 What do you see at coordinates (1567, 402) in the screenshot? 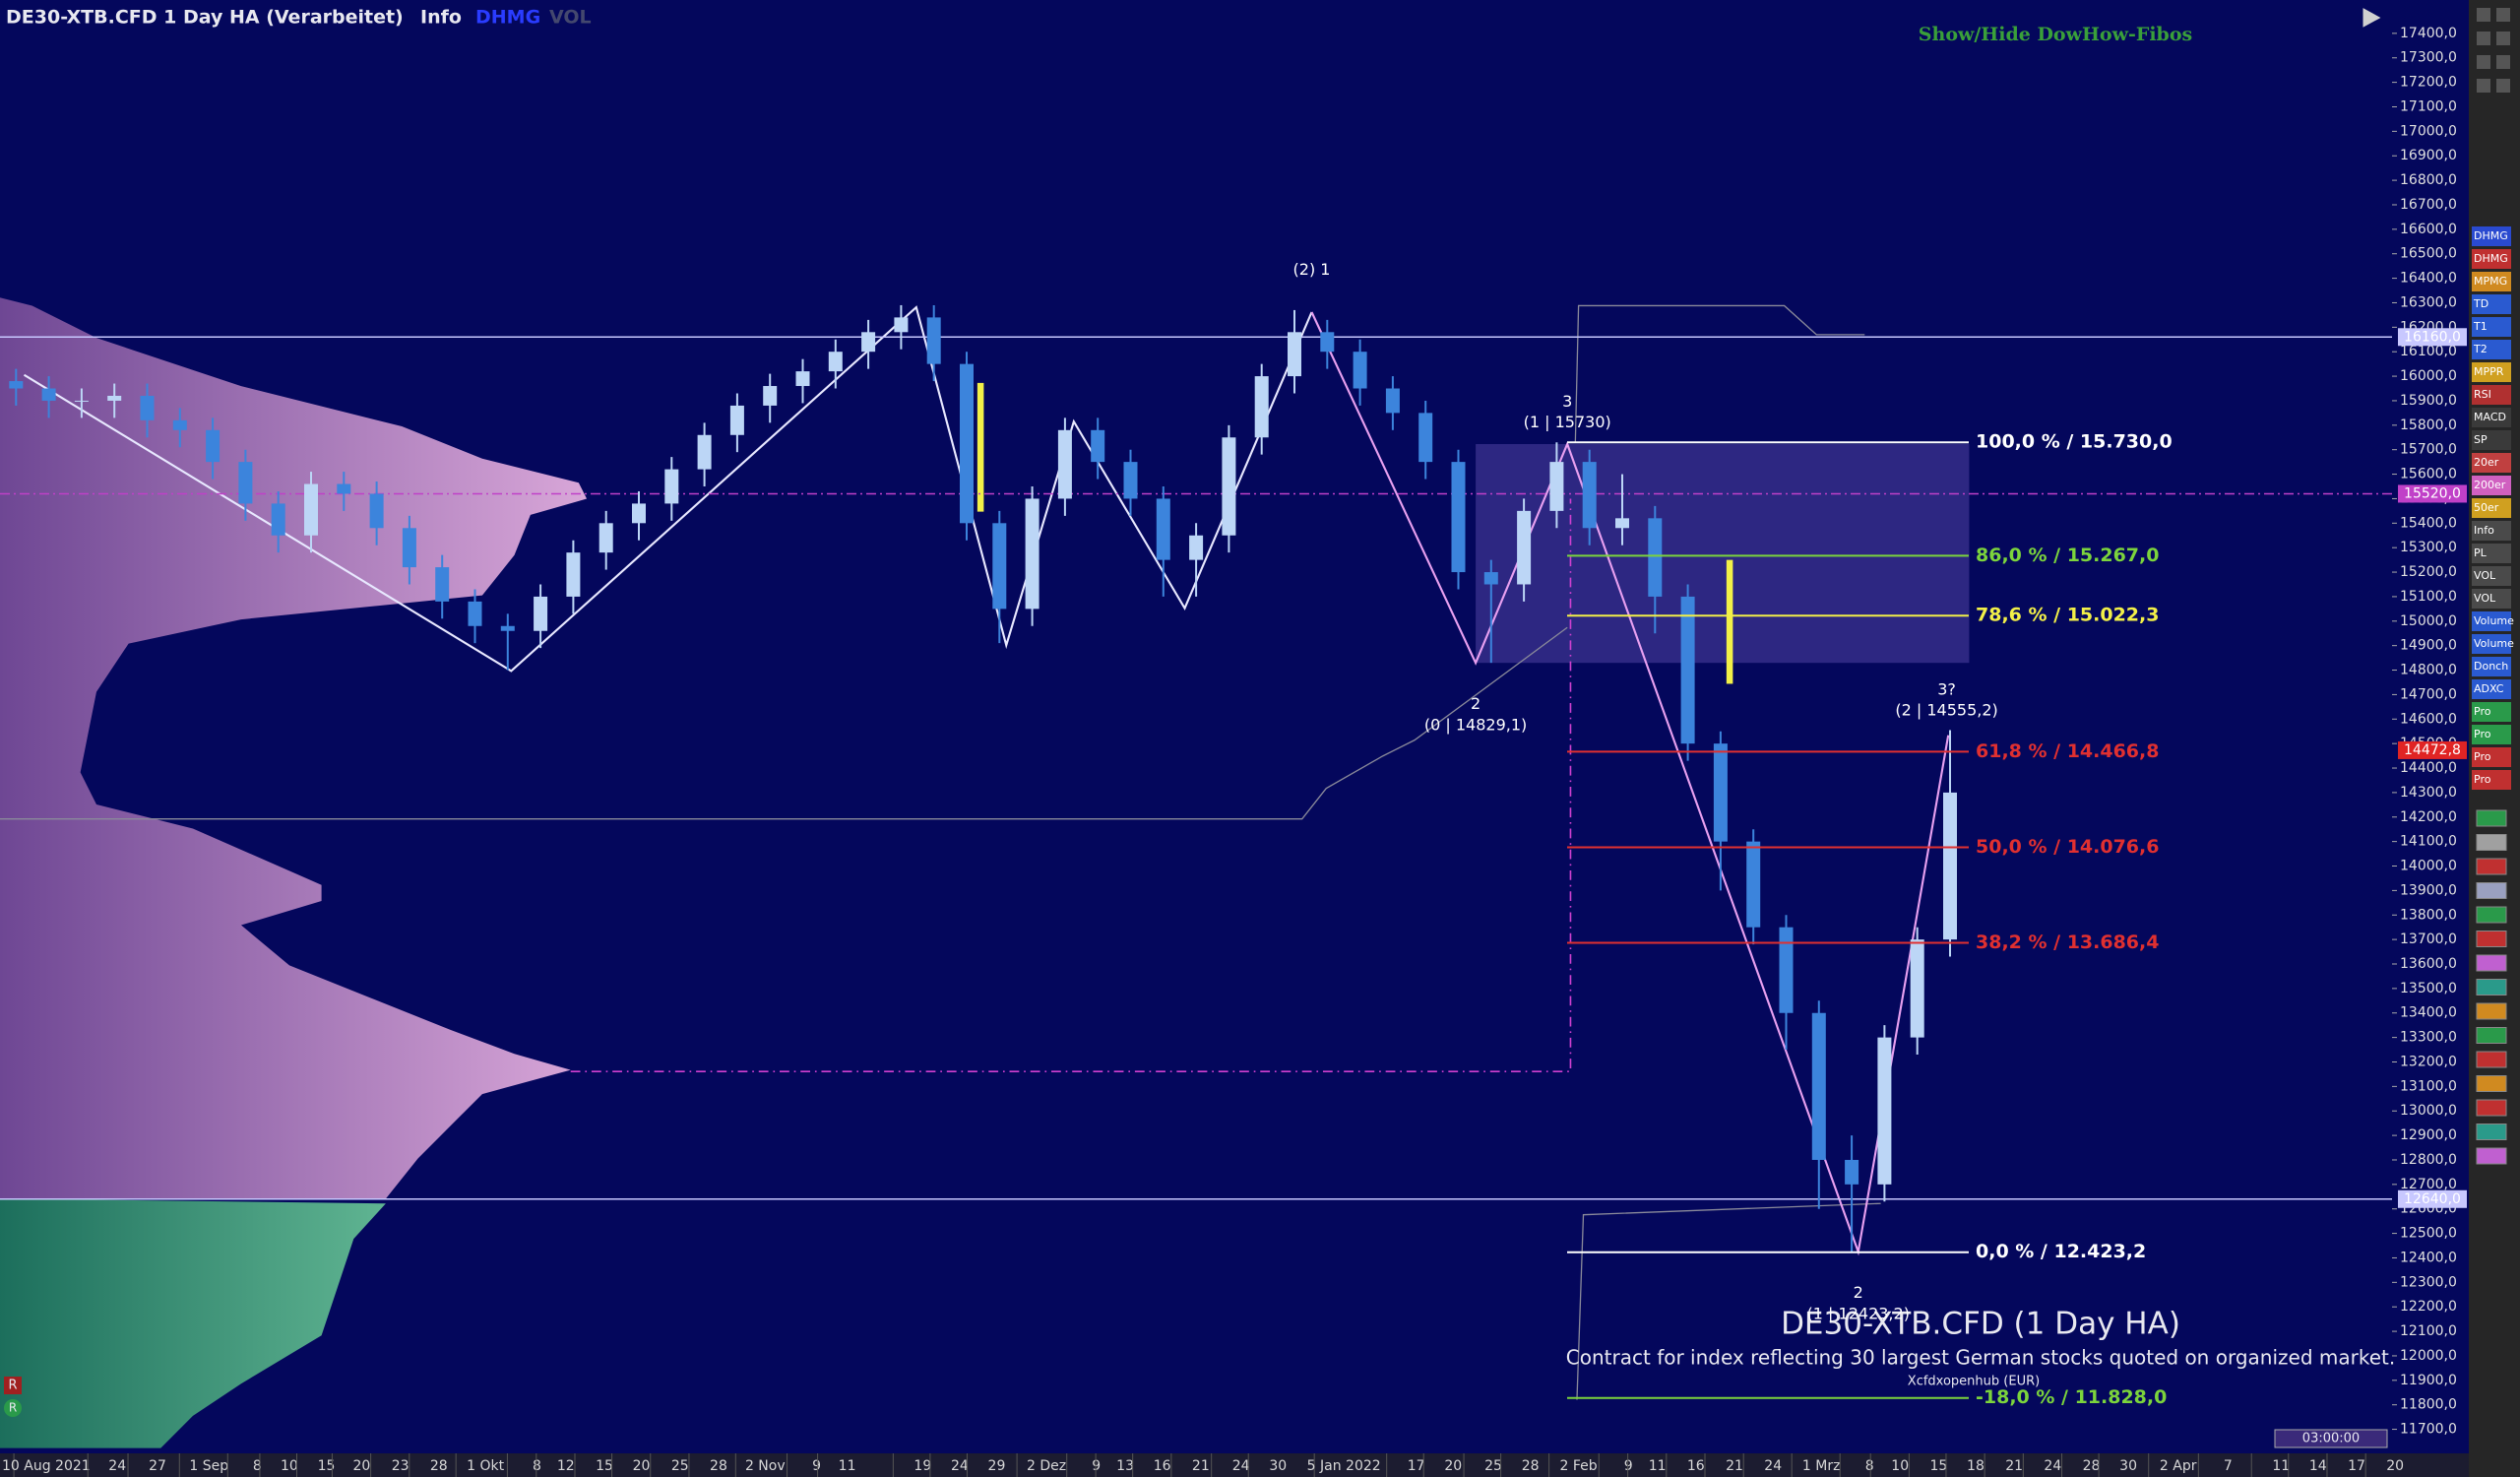
I see `wave-label: 3` at bounding box center [1567, 402].